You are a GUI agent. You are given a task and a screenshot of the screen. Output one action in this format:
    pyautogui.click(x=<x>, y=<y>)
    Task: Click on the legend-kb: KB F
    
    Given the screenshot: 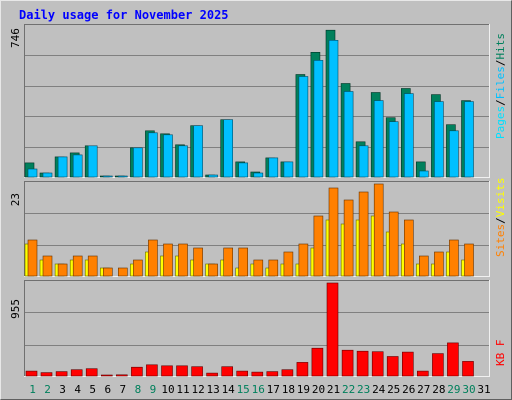 What is the action you would take?
    pyautogui.click(x=500, y=353)
    